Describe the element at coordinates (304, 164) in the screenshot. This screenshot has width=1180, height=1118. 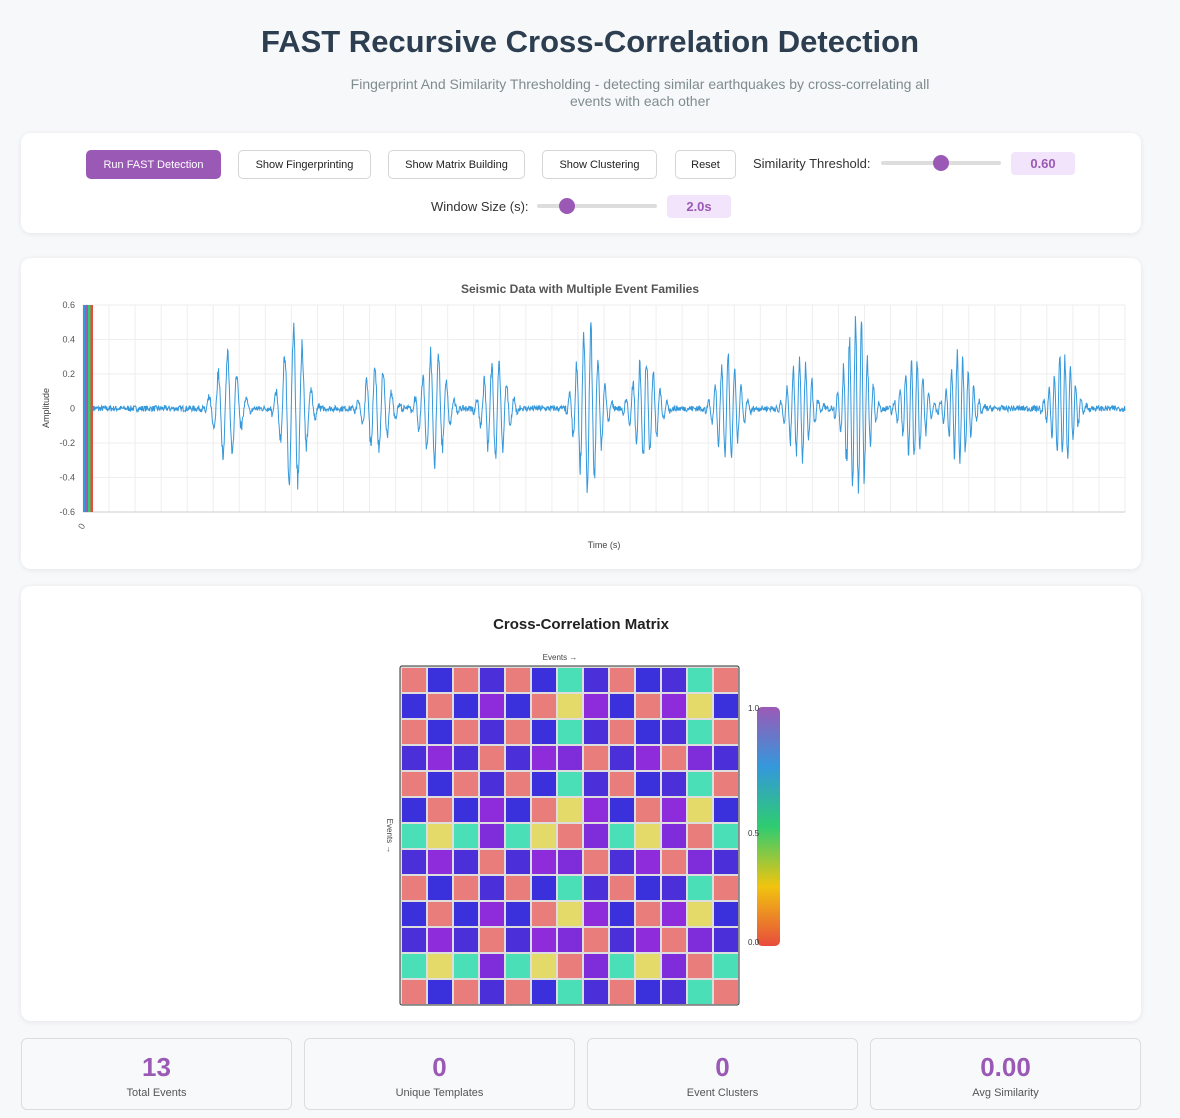
I see `show-fingerprinting-button: Show Fingerprinting` at that location.